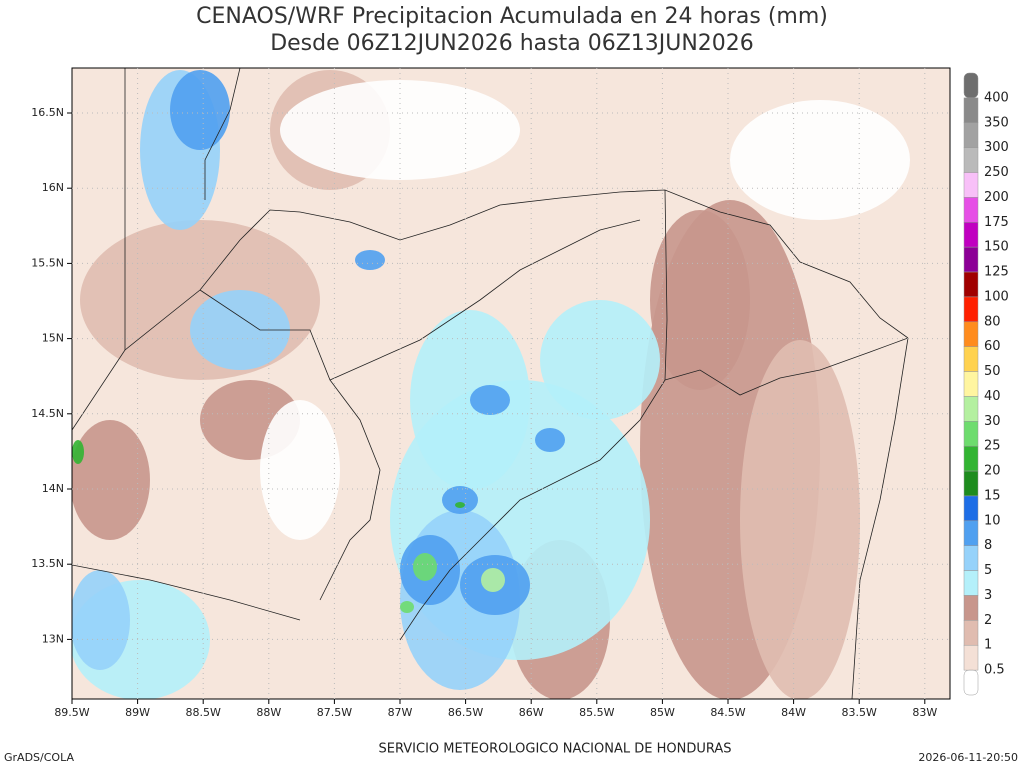 The width and height of the screenshot is (1024, 768). Describe the element at coordinates (400, 712) in the screenshot. I see `lon-tick-label: 87W` at that location.